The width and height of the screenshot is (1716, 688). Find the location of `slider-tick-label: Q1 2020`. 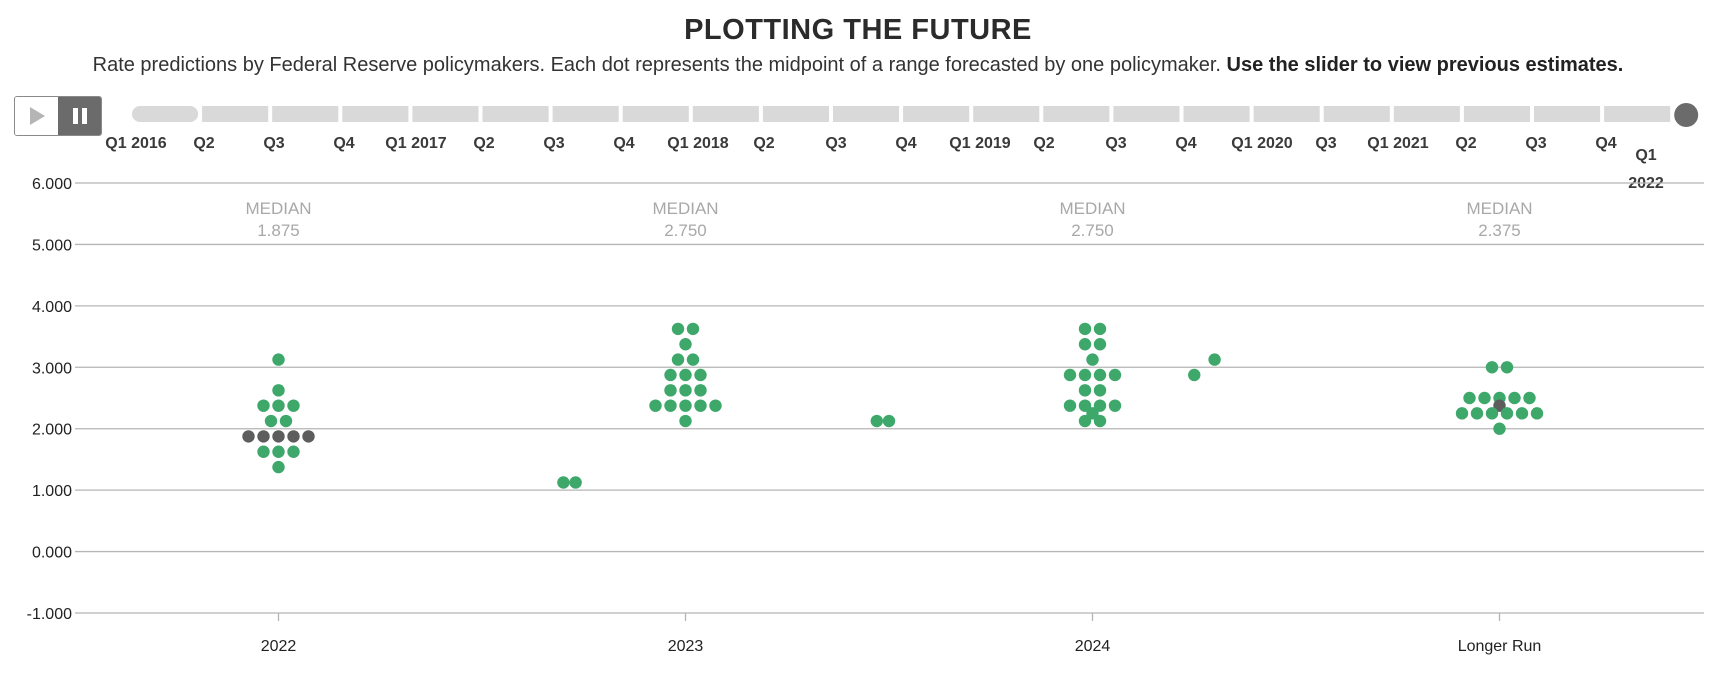

slider-tick-label: Q1 2020 is located at coordinates (1261, 143).